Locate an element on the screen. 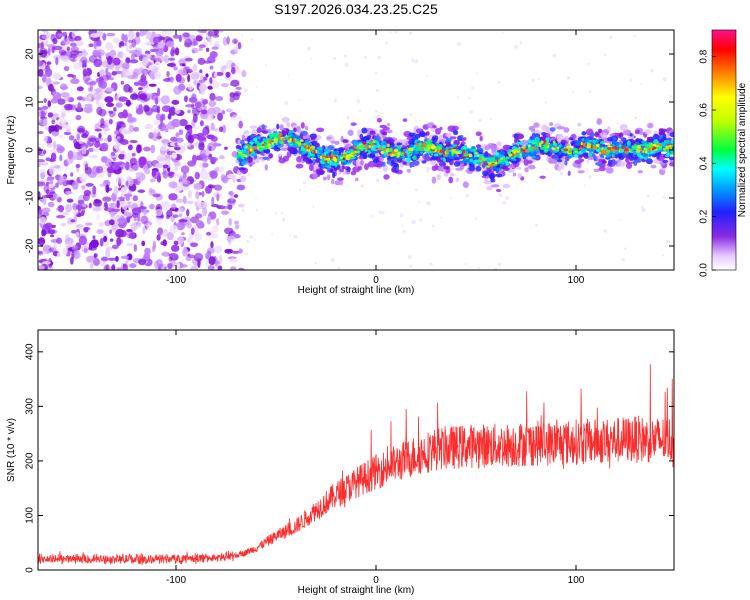 Image resolution: width=750 pixels, height=600 pixels. spectrogram-y-tick-label: 0 is located at coordinates (30, 150).